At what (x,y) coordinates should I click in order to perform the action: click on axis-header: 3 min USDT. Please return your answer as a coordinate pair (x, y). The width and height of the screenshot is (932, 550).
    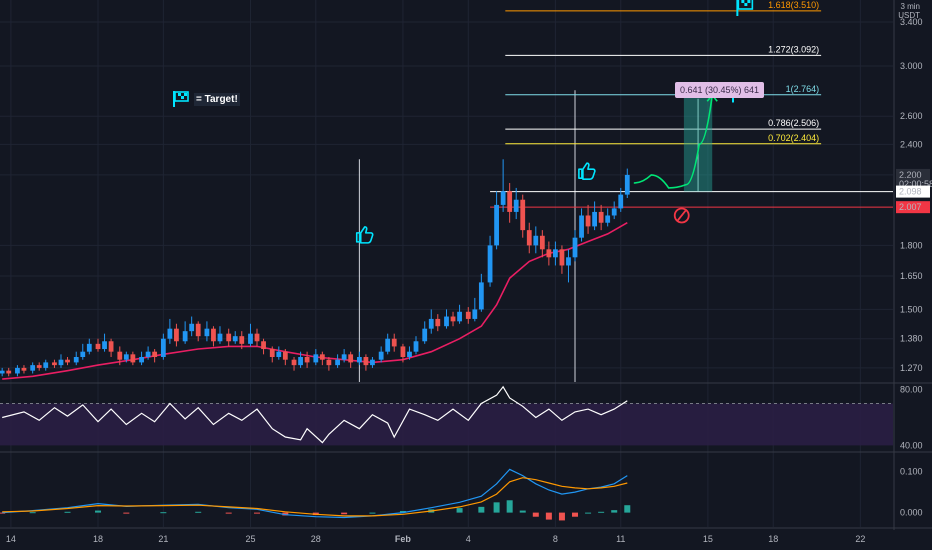
    Looking at the image, I should click on (909, 11).